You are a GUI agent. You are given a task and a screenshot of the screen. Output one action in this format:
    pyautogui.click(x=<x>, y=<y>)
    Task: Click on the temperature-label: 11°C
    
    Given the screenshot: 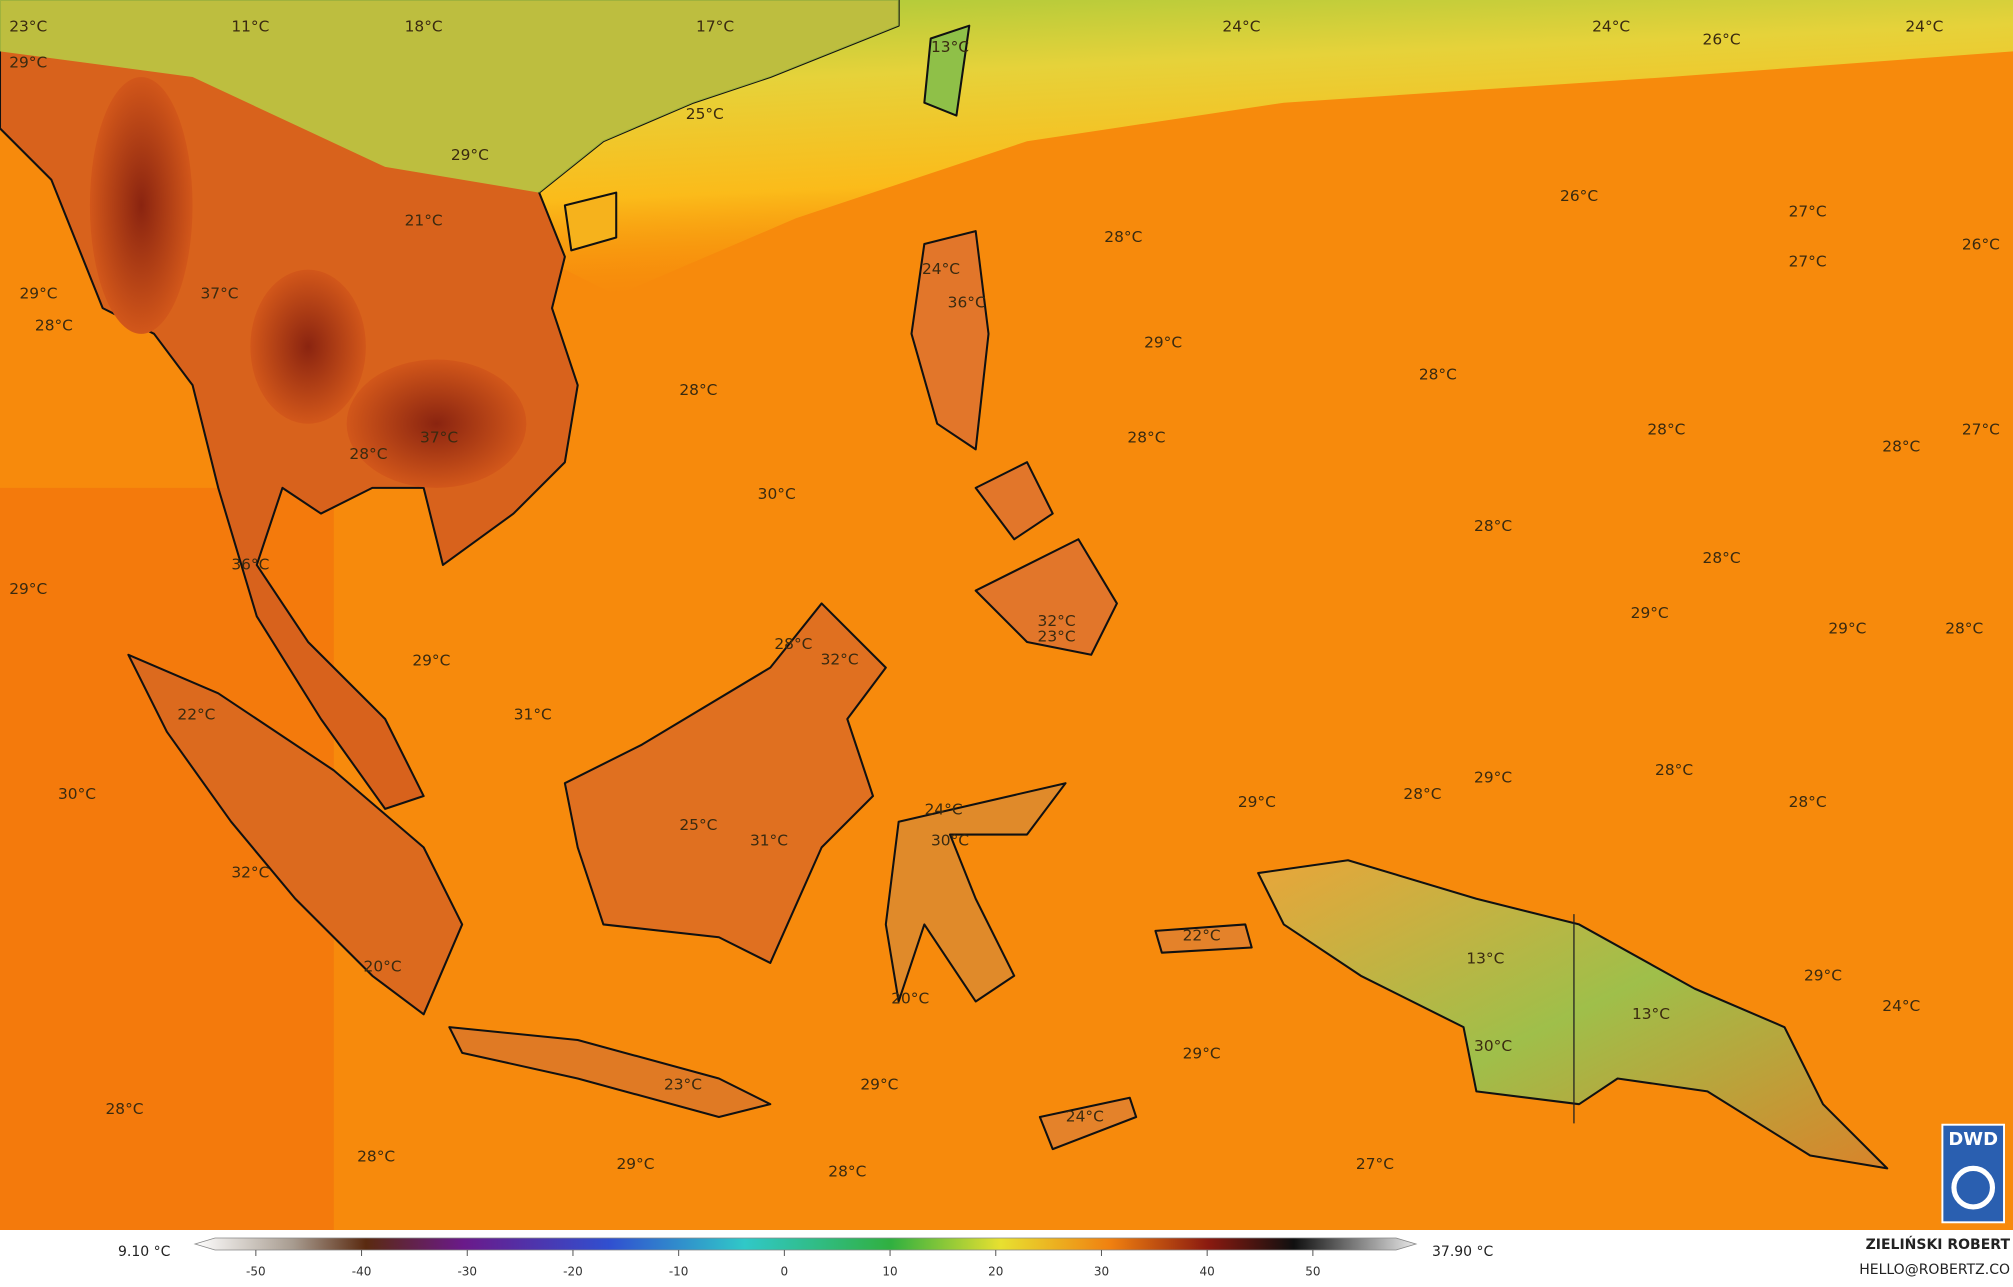 What is the action you would take?
    pyautogui.click(x=250, y=26)
    